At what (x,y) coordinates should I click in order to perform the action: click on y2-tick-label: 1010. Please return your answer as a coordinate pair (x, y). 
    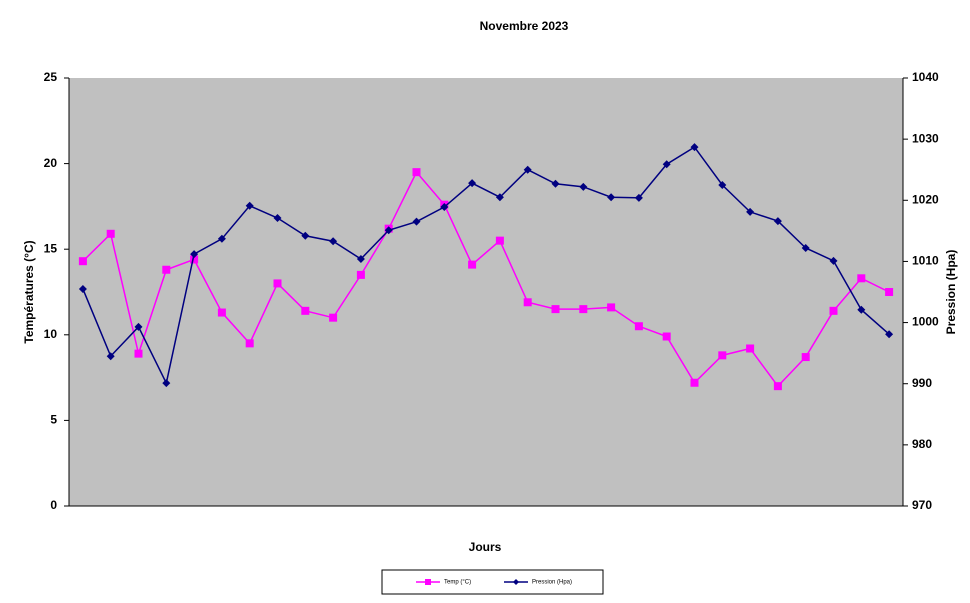
    Looking at the image, I should click on (925, 261).